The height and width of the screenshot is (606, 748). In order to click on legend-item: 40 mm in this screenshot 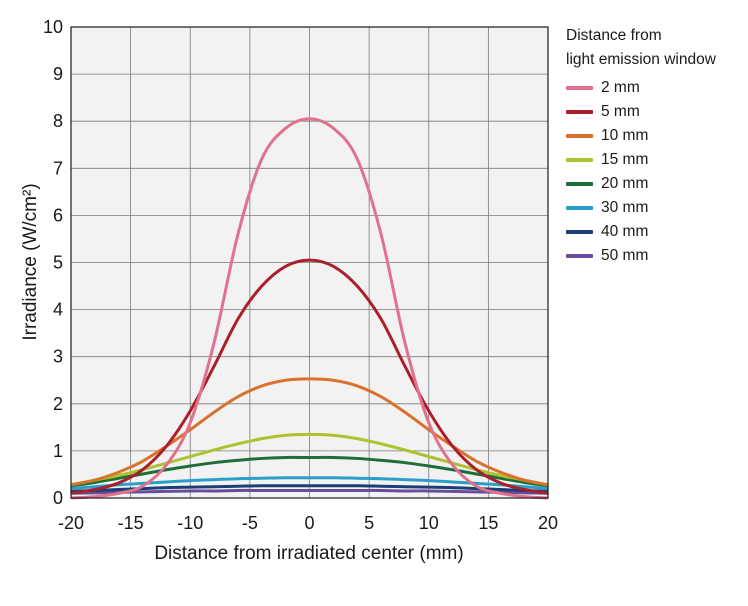, I will do `click(641, 232)`.